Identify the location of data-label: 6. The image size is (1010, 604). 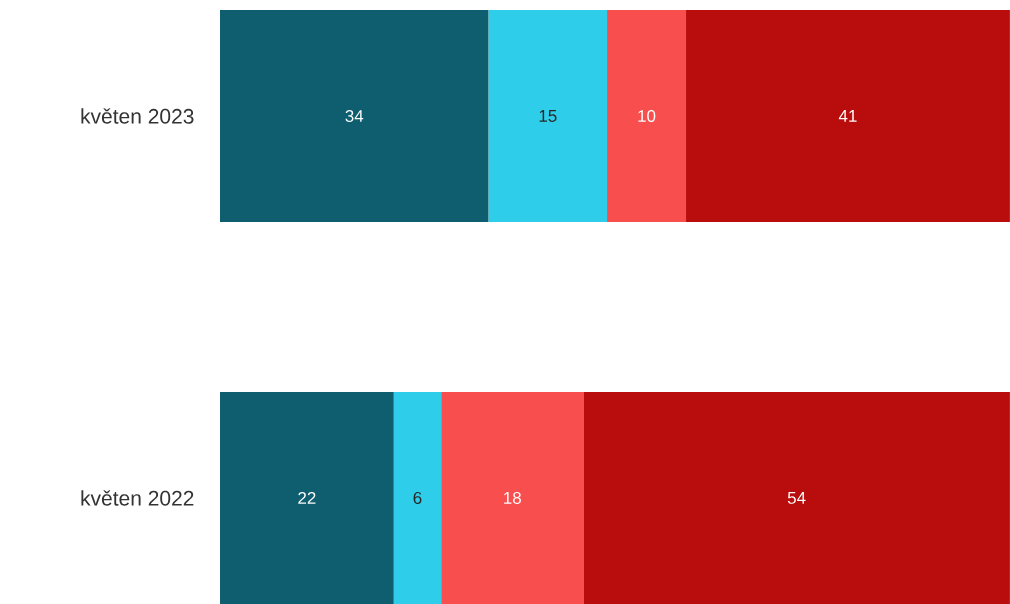
(417, 497).